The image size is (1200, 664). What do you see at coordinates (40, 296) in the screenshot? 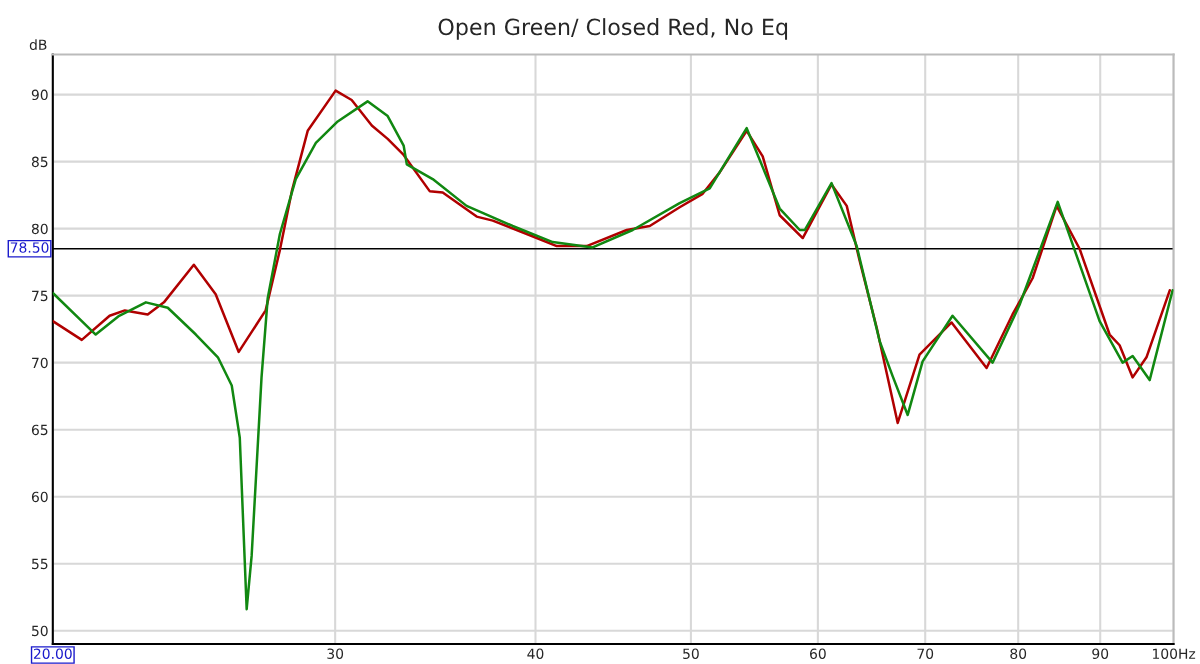
I see `y-tick-label: 75` at bounding box center [40, 296].